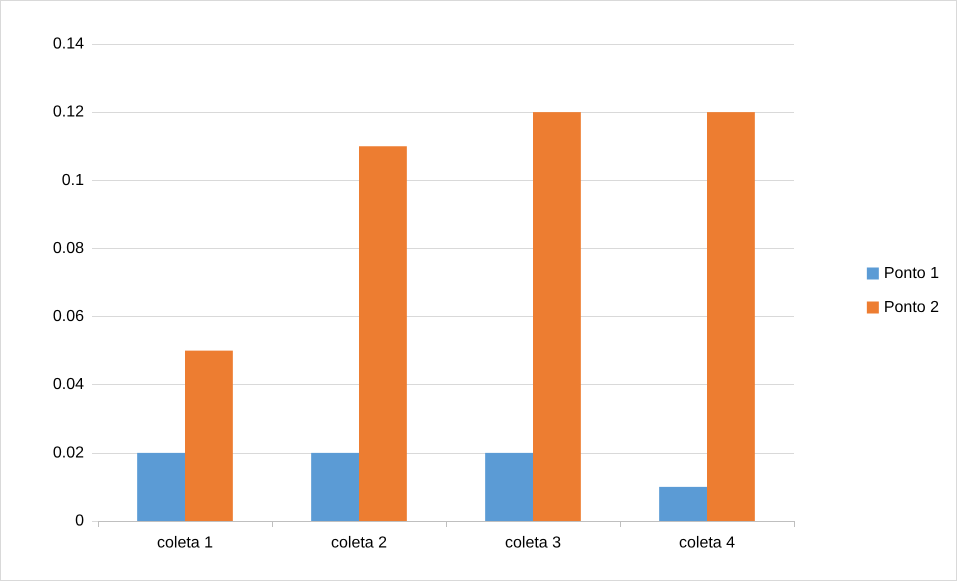 Image resolution: width=957 pixels, height=581 pixels. I want to click on x-tick-label: coleta 2, so click(359, 543).